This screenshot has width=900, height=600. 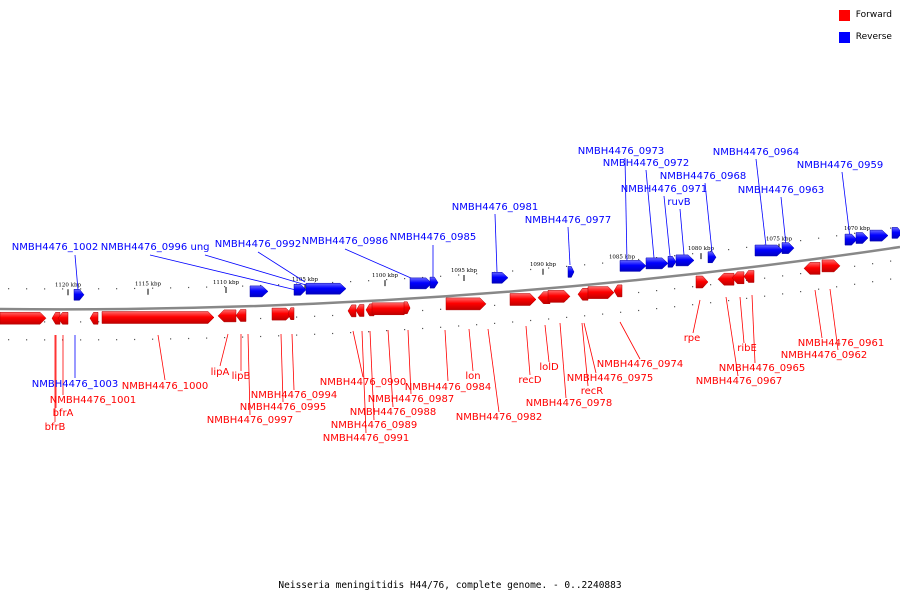 What do you see at coordinates (294, 395) in the screenshot?
I see `gene-label: NMBH4476_0994` at bounding box center [294, 395].